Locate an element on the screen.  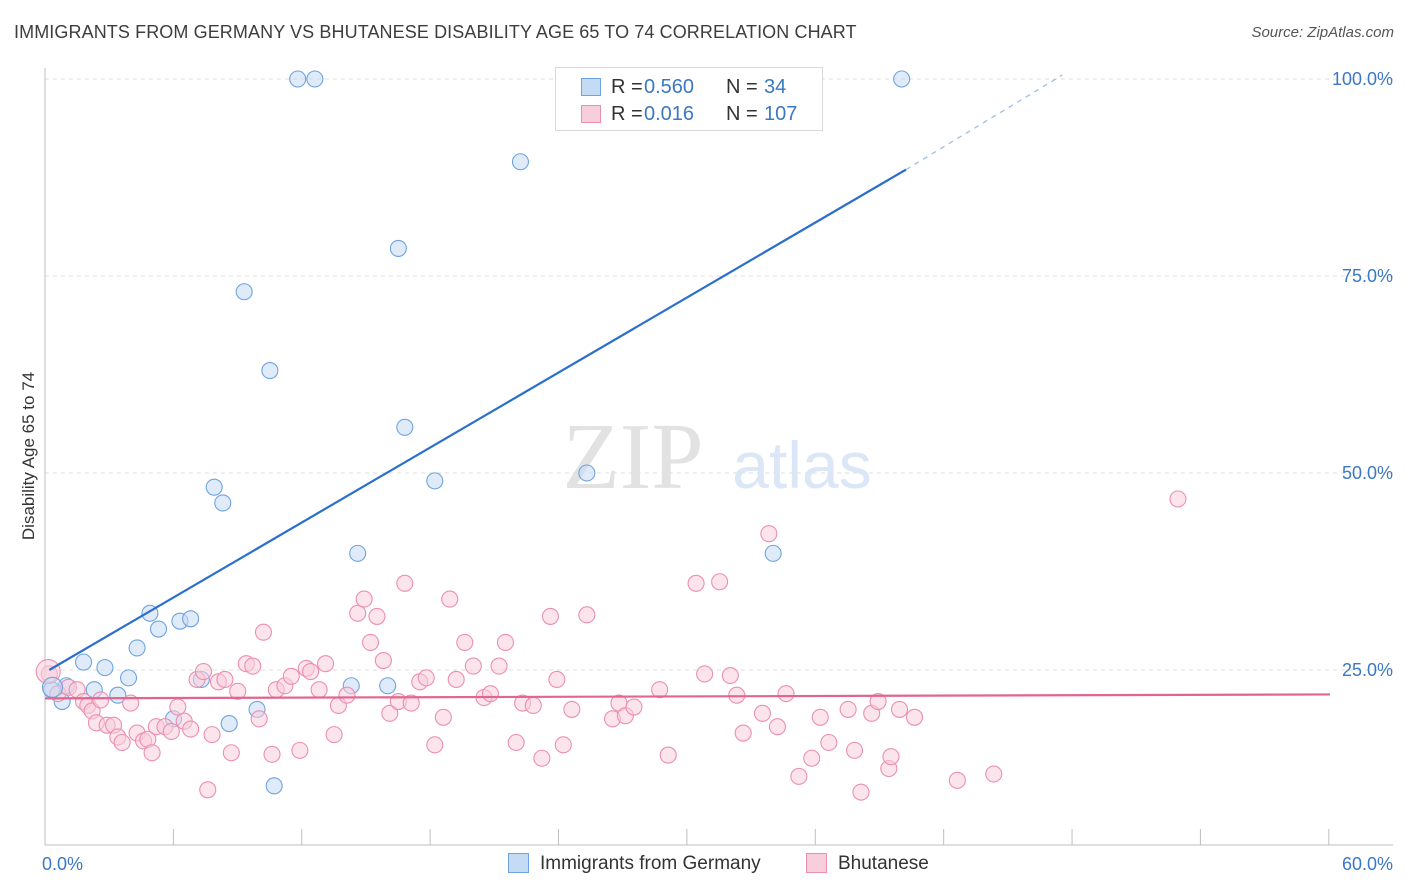
source-credit: Source: ZipAtlas.com is located at coordinates (1322, 32).